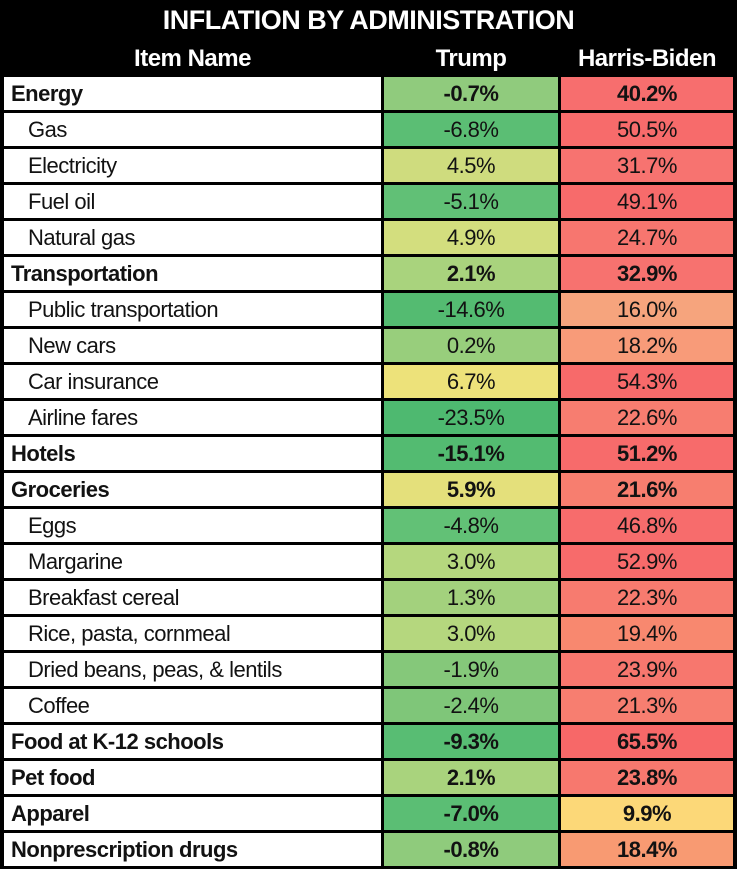 The image size is (737, 869). What do you see at coordinates (647, 741) in the screenshot?
I see `harris-biden-value-cell: 65.5%` at bounding box center [647, 741].